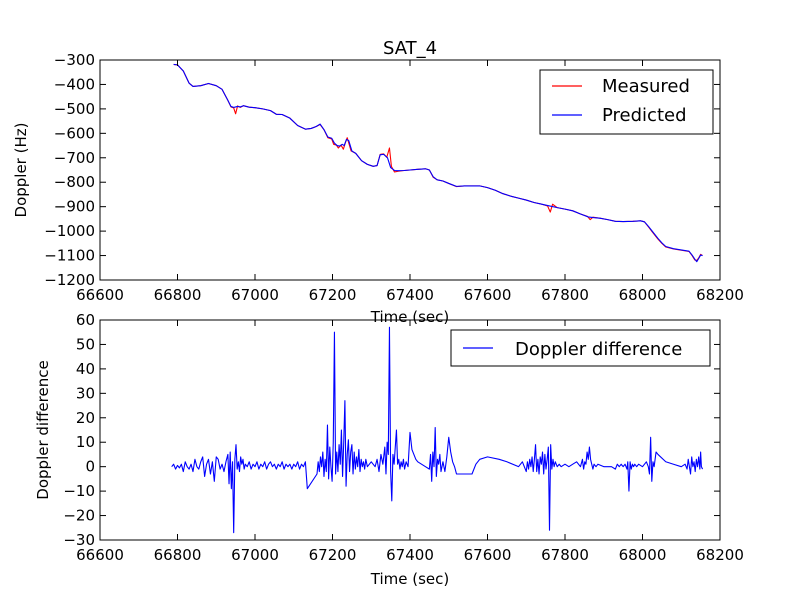  I want to click on difference-y-tick-label: 40, so click(85, 369).